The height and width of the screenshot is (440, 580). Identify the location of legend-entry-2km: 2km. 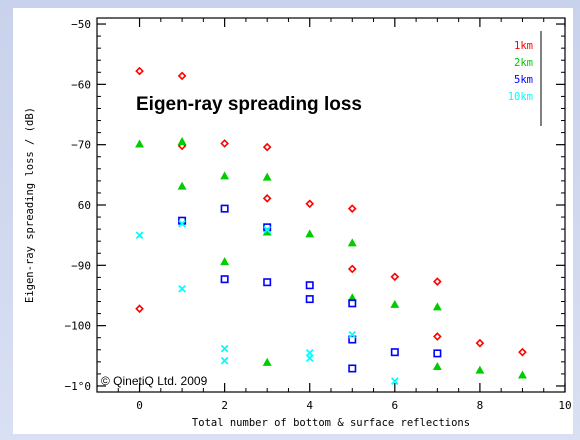
(523, 63).